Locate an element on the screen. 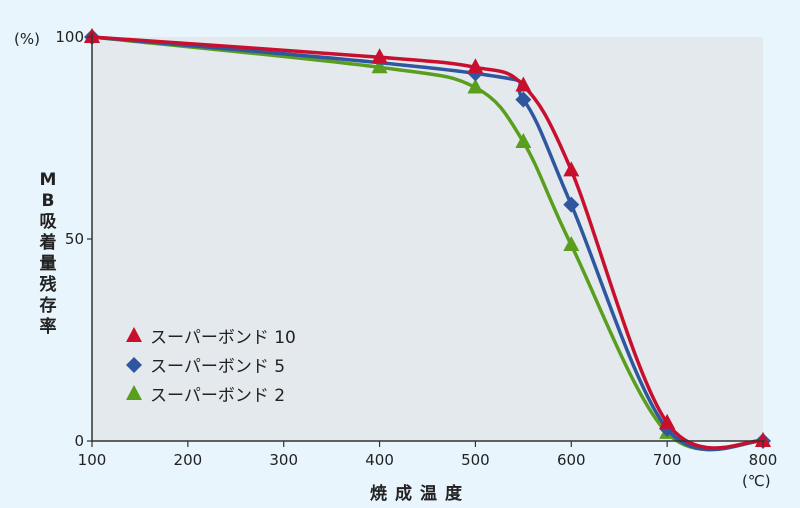 Image resolution: width=800 pixels, height=508 pixels. x-axis-label: 焼成温度 is located at coordinates (420, 493).